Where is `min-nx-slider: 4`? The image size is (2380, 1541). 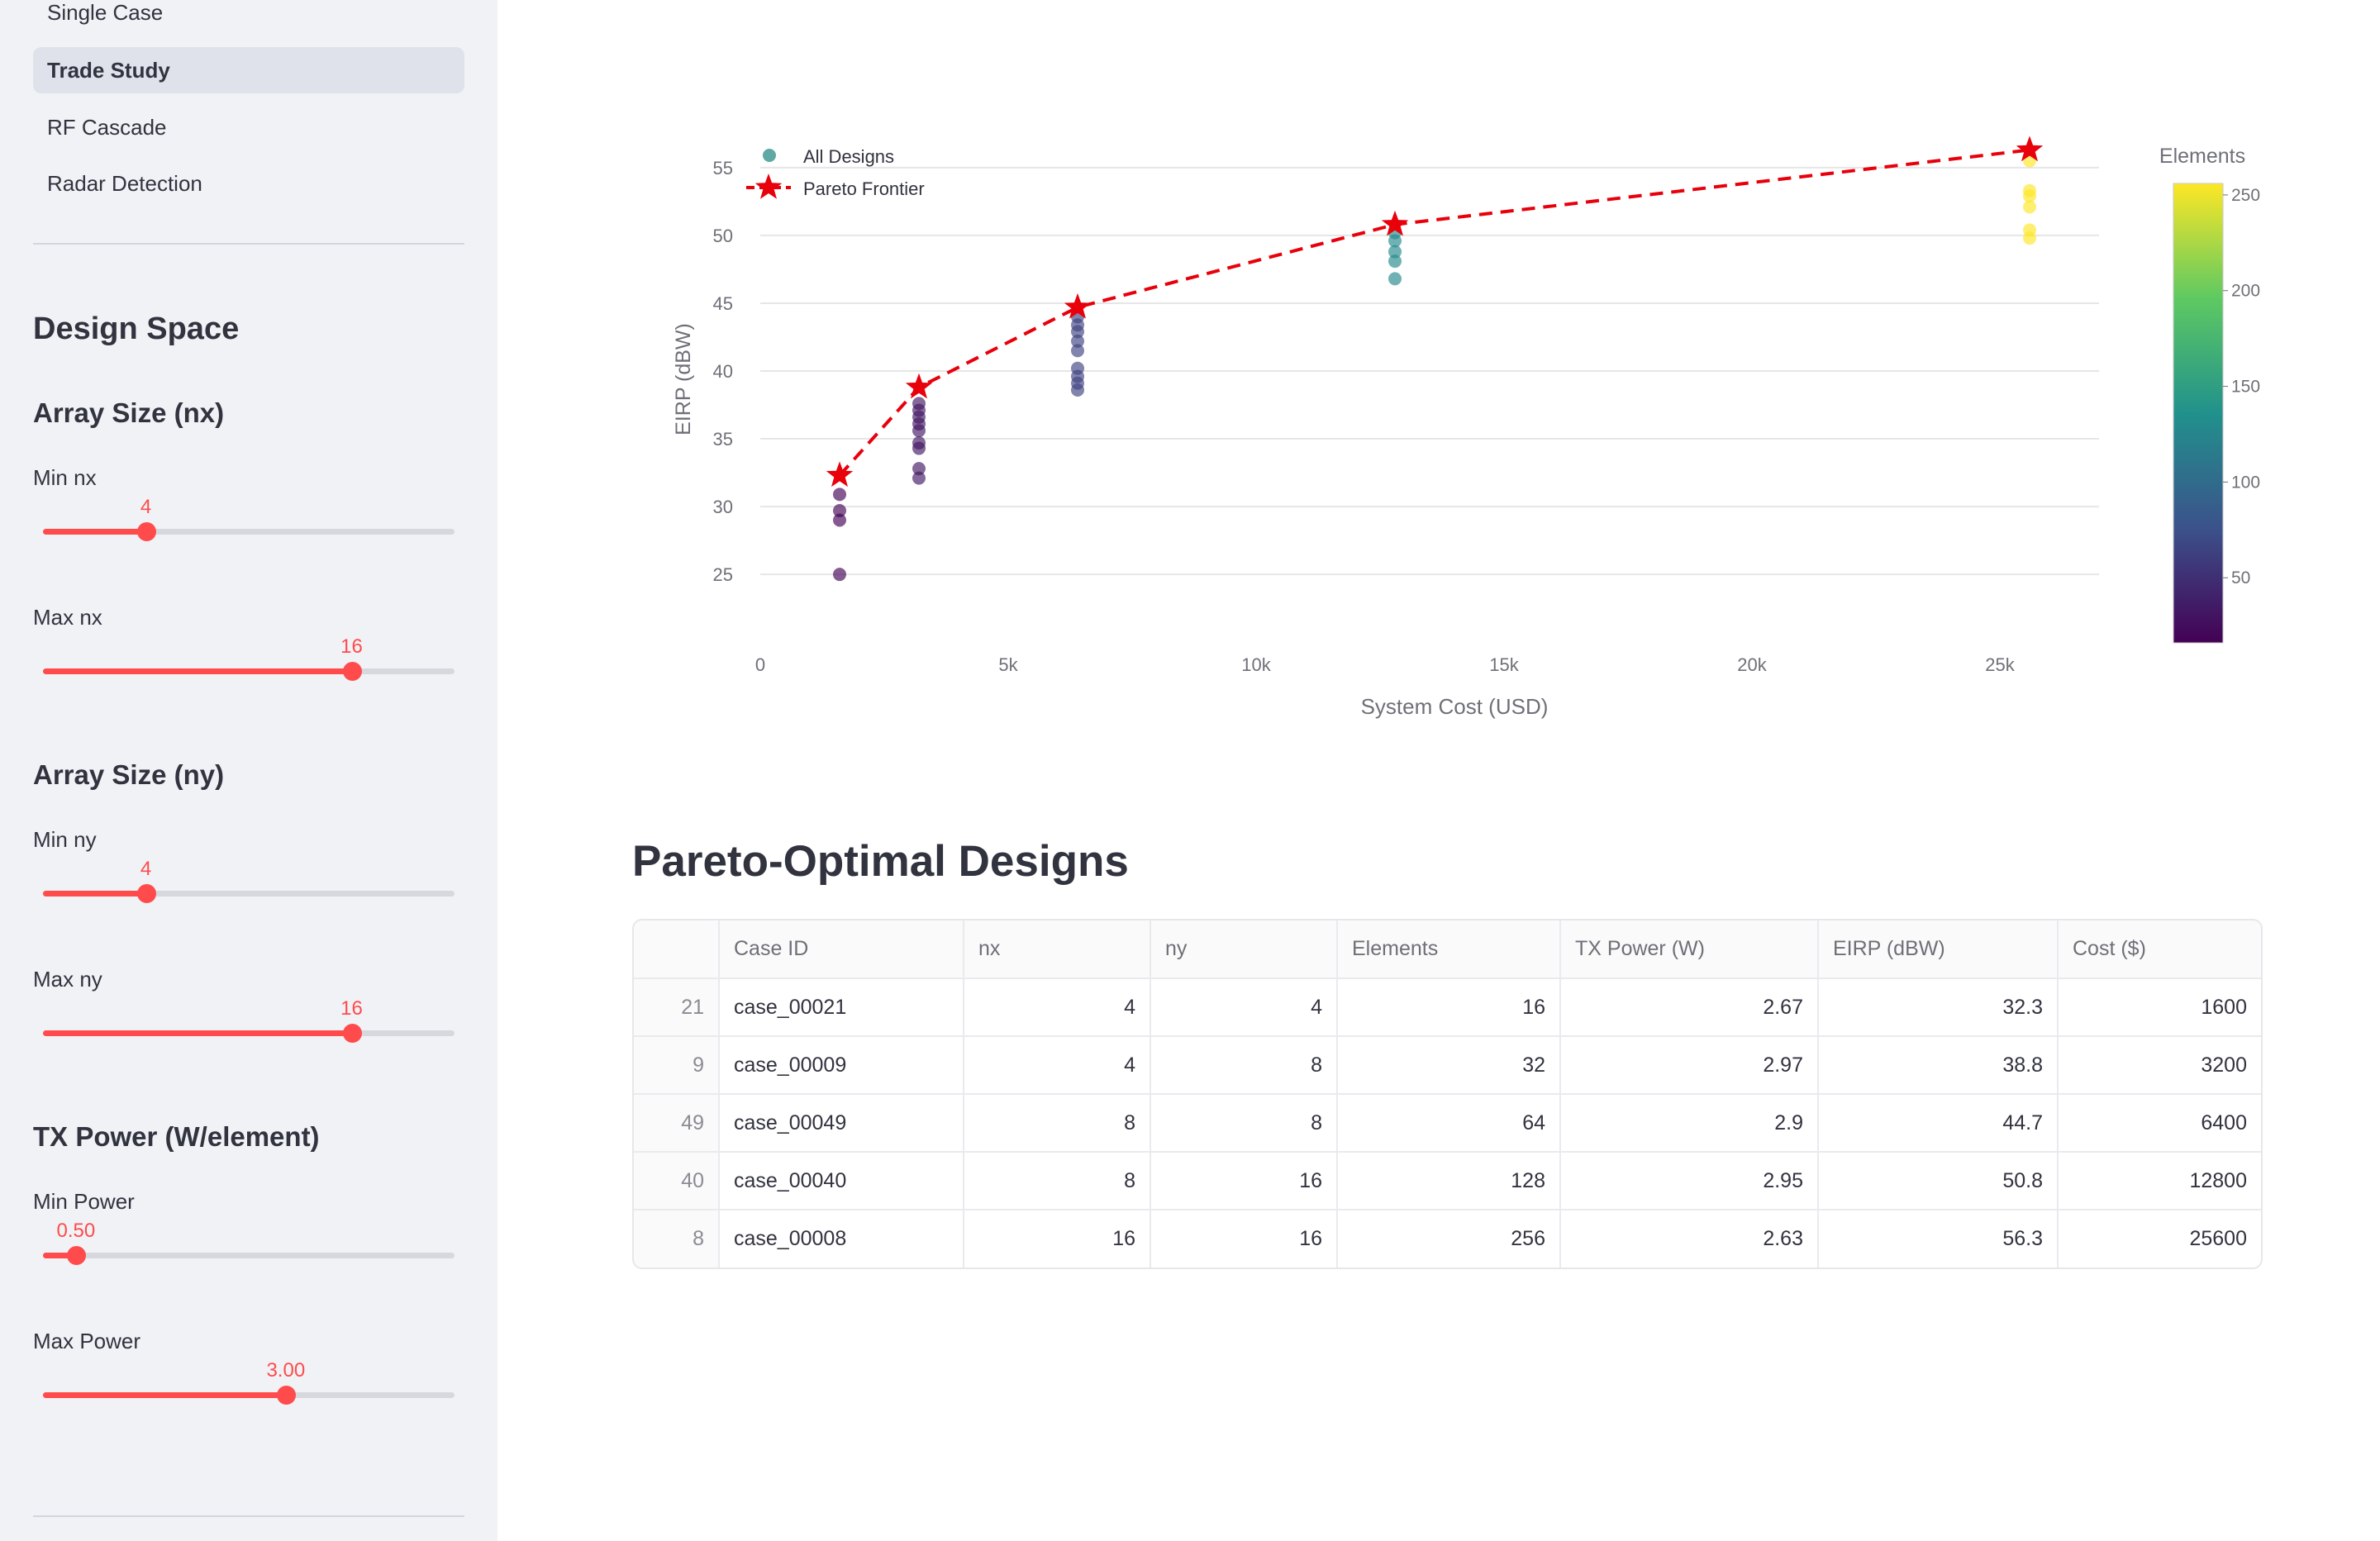
min-nx-slider: 4 is located at coordinates (249, 520).